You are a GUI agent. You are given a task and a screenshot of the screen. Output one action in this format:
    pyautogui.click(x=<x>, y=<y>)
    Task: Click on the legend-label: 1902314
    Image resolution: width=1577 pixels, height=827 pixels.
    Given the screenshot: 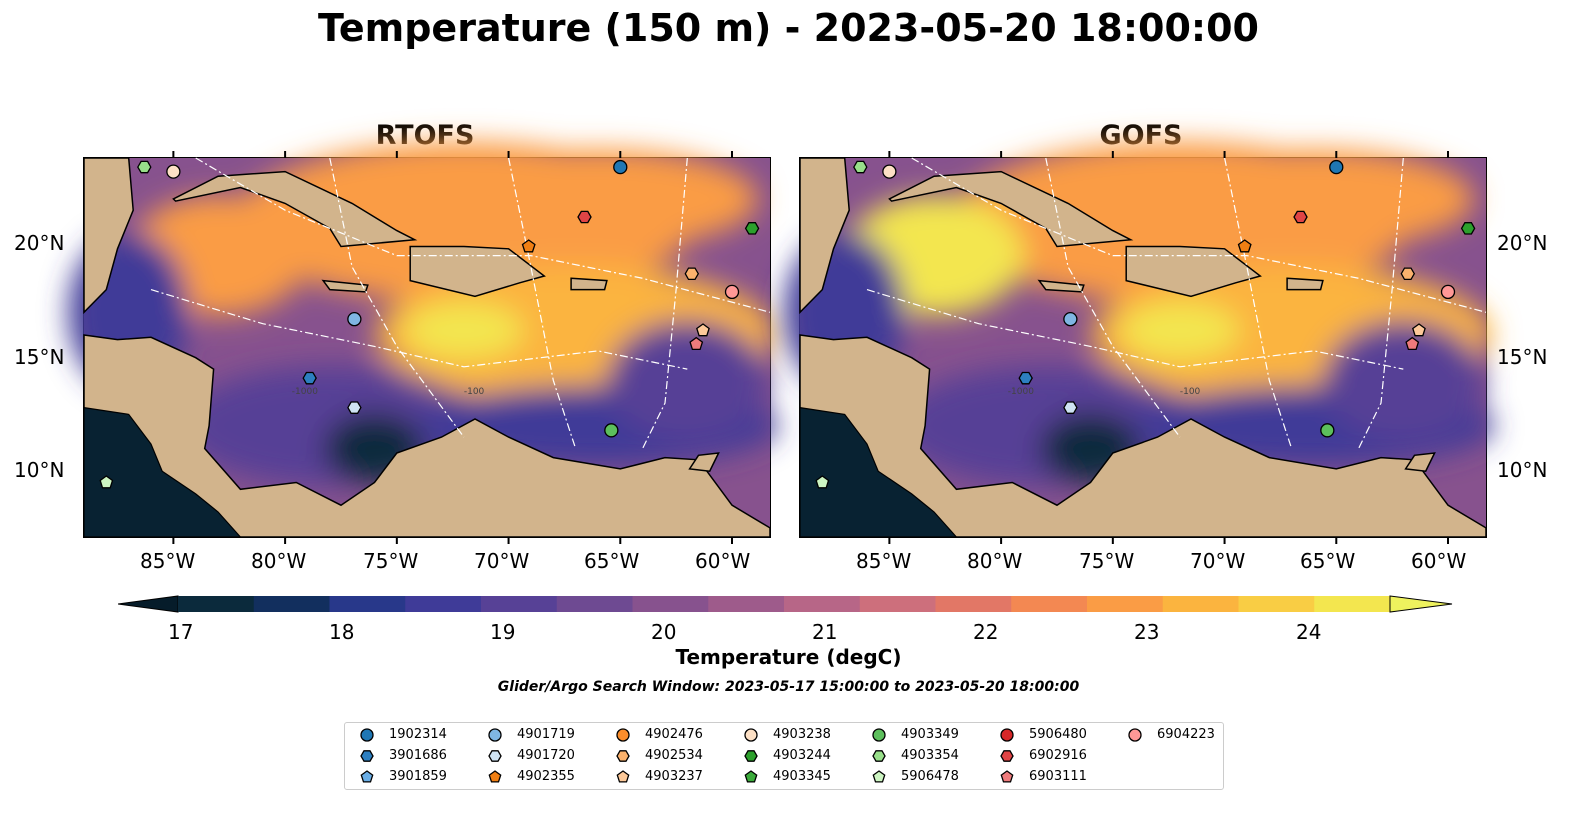 What is the action you would take?
    pyautogui.click(x=418, y=734)
    